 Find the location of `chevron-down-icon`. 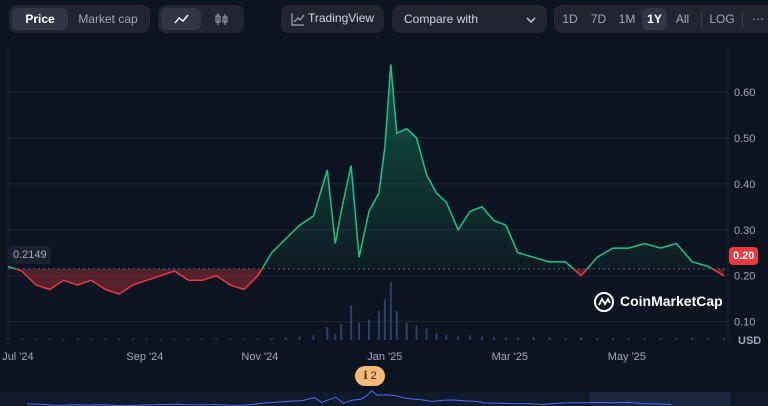

chevron-down-icon is located at coordinates (531, 22).